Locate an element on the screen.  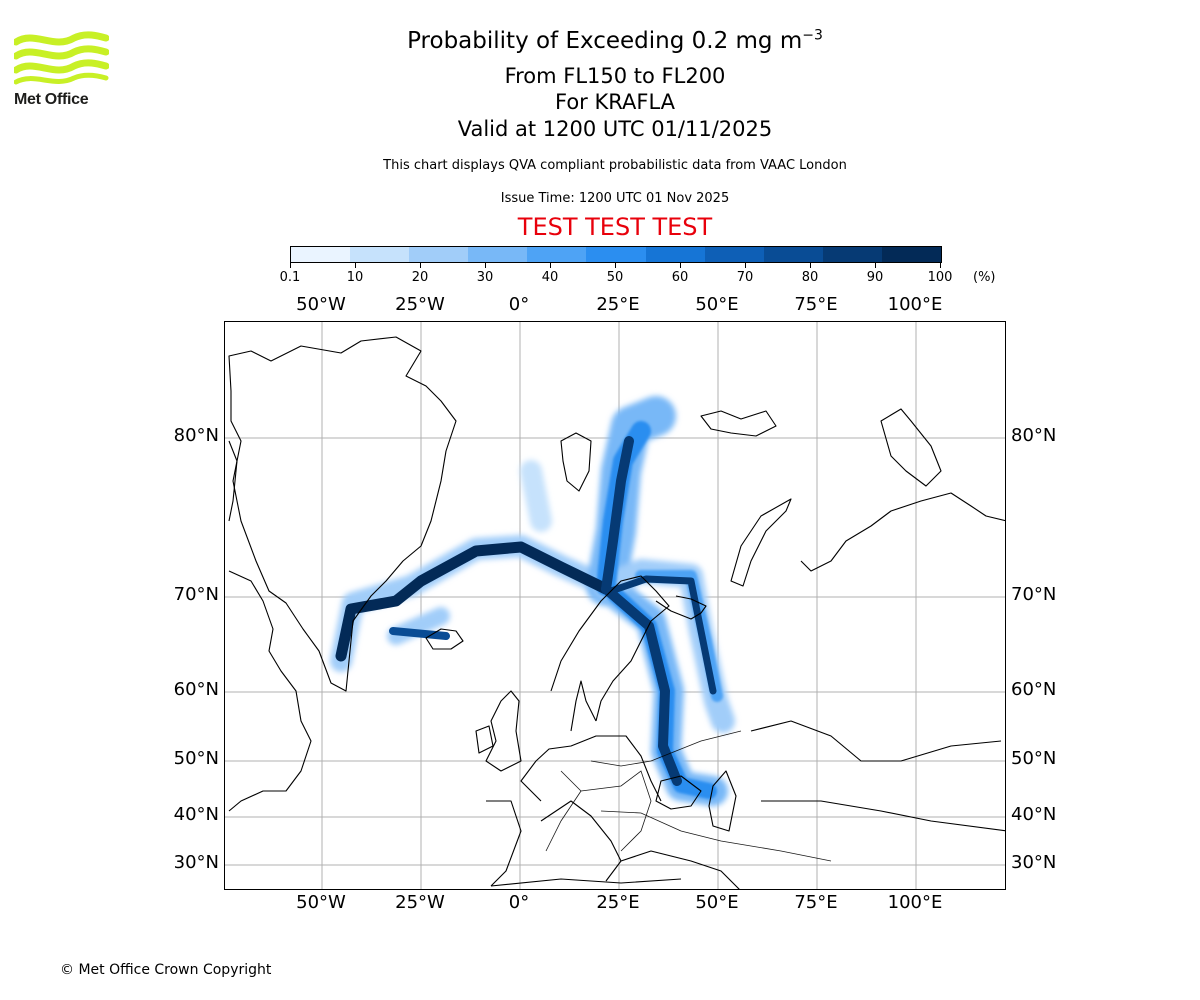
longitude-label-bottom: 50°W is located at coordinates (321, 902).